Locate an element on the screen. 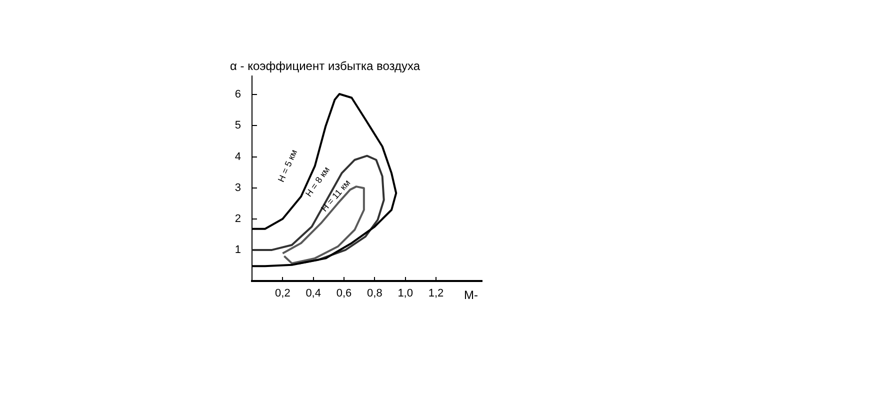  y-tick-label: 6 is located at coordinates (237, 94).